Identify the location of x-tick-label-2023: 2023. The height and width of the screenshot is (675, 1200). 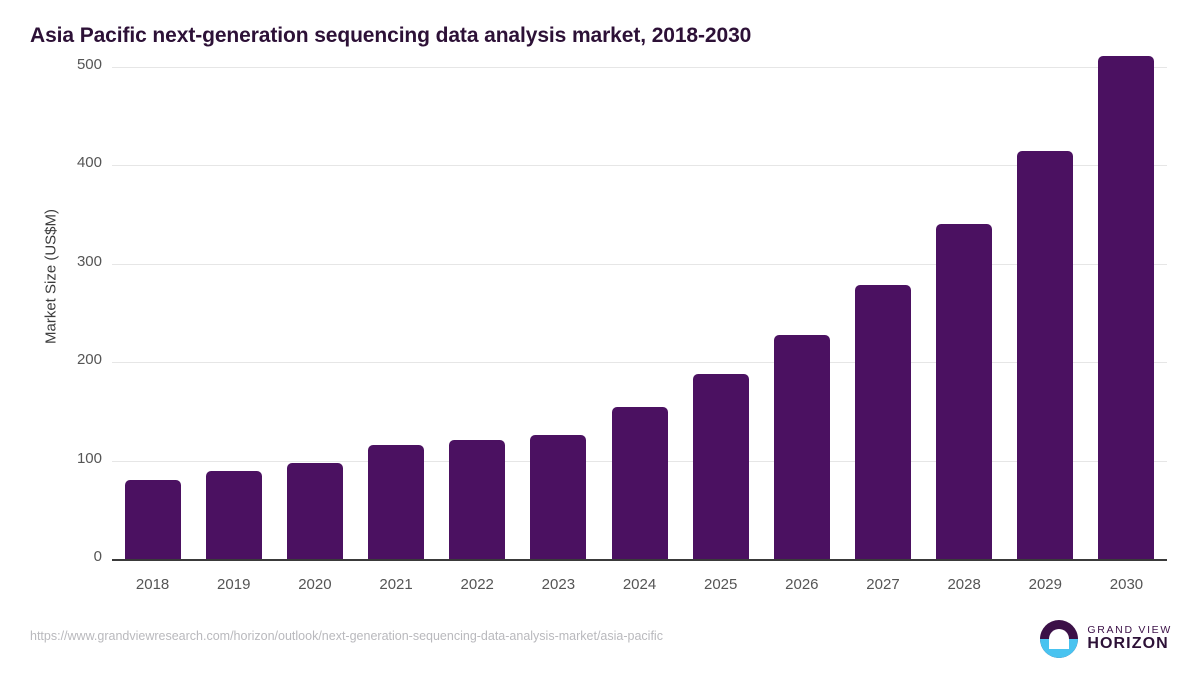
(558, 584).